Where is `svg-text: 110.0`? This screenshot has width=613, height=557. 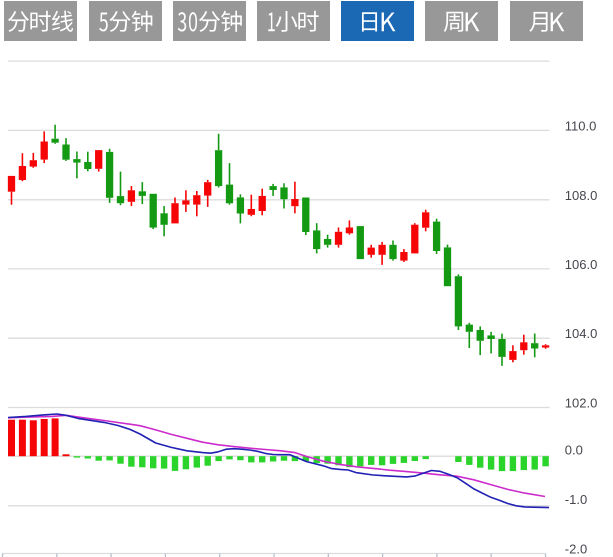 svg-text: 110.0 is located at coordinates (581, 125).